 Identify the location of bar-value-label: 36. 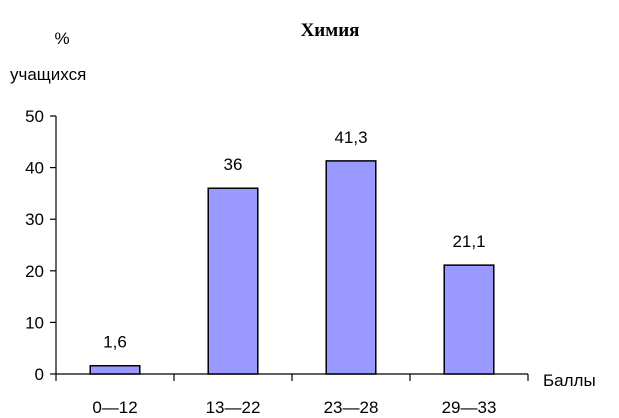
(233, 164).